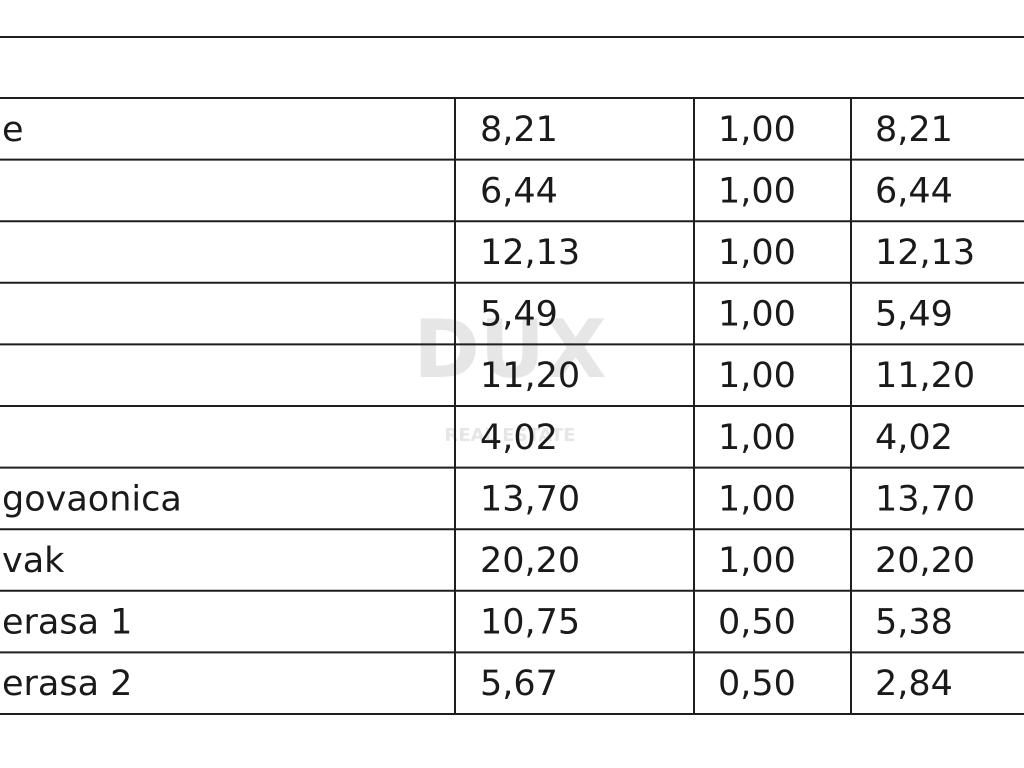  I want to click on row-label: erasa 2, so click(67, 684).